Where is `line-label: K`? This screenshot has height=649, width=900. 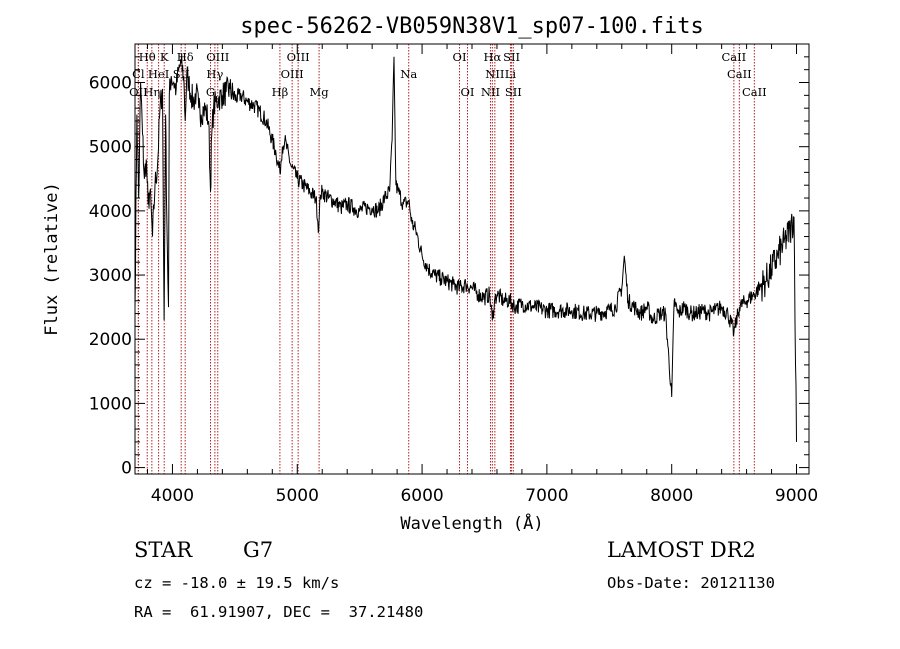 line-label: K is located at coordinates (164, 57).